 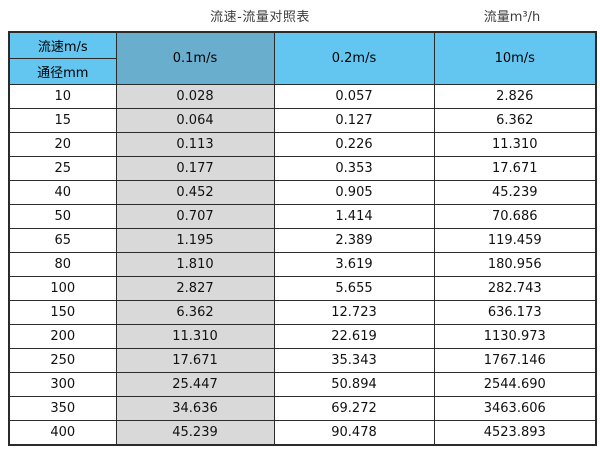 I want to click on diameter-cell: 50, so click(x=62, y=216).